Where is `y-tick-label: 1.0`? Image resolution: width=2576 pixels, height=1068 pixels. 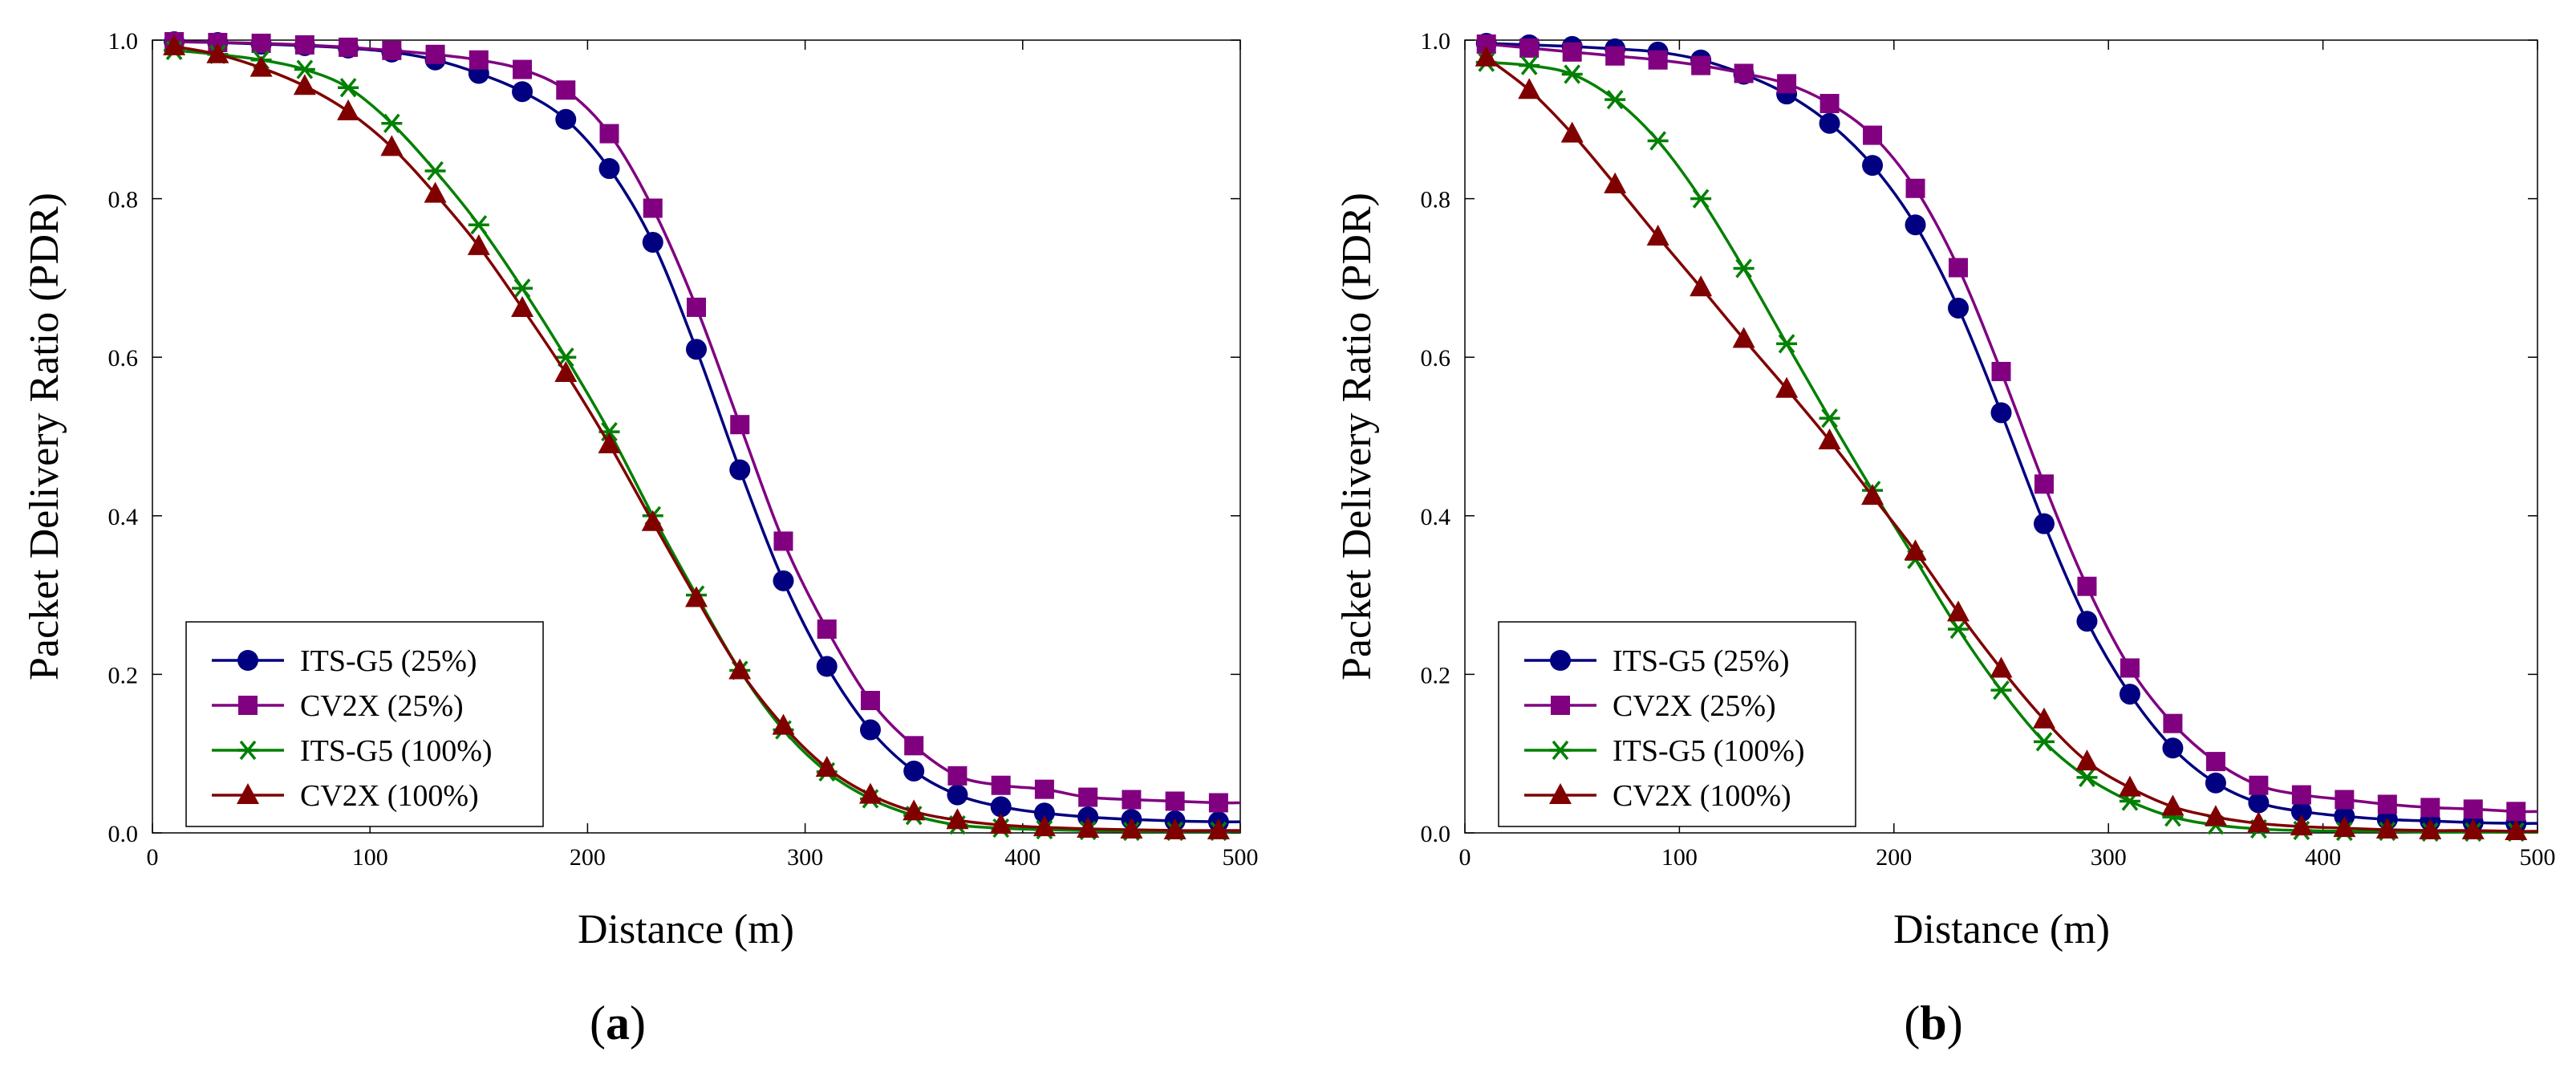
y-tick-label: 1.0 is located at coordinates (1436, 42).